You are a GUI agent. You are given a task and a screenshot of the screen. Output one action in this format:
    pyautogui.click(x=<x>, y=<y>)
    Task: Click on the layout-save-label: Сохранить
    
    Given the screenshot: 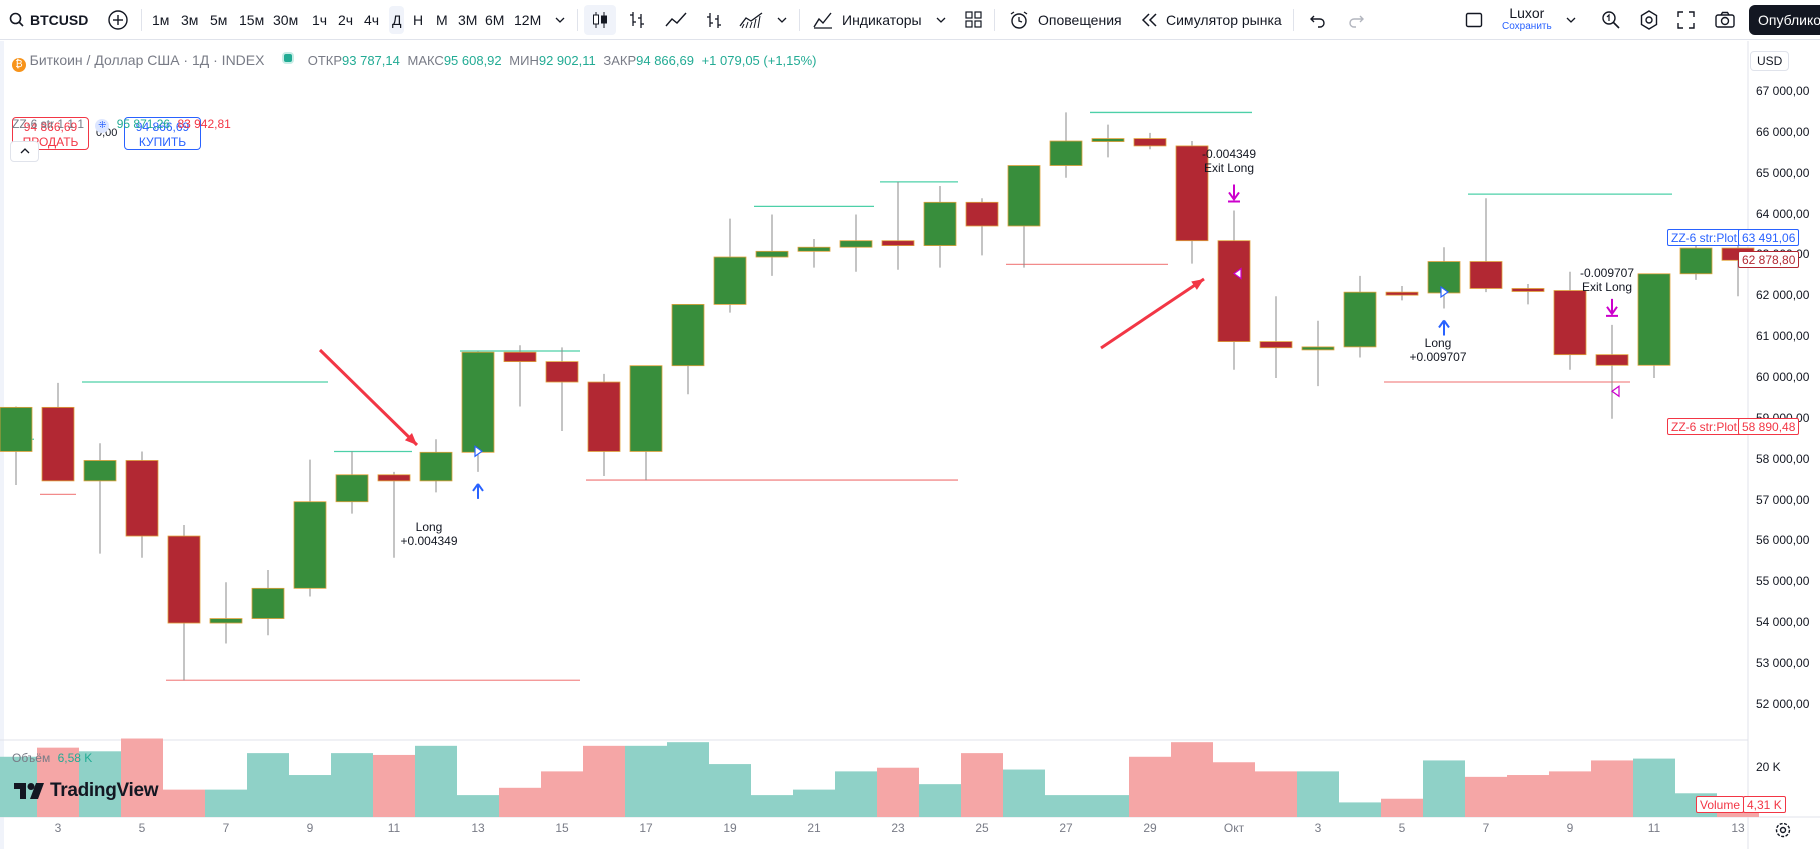 What is the action you would take?
    pyautogui.click(x=1527, y=26)
    